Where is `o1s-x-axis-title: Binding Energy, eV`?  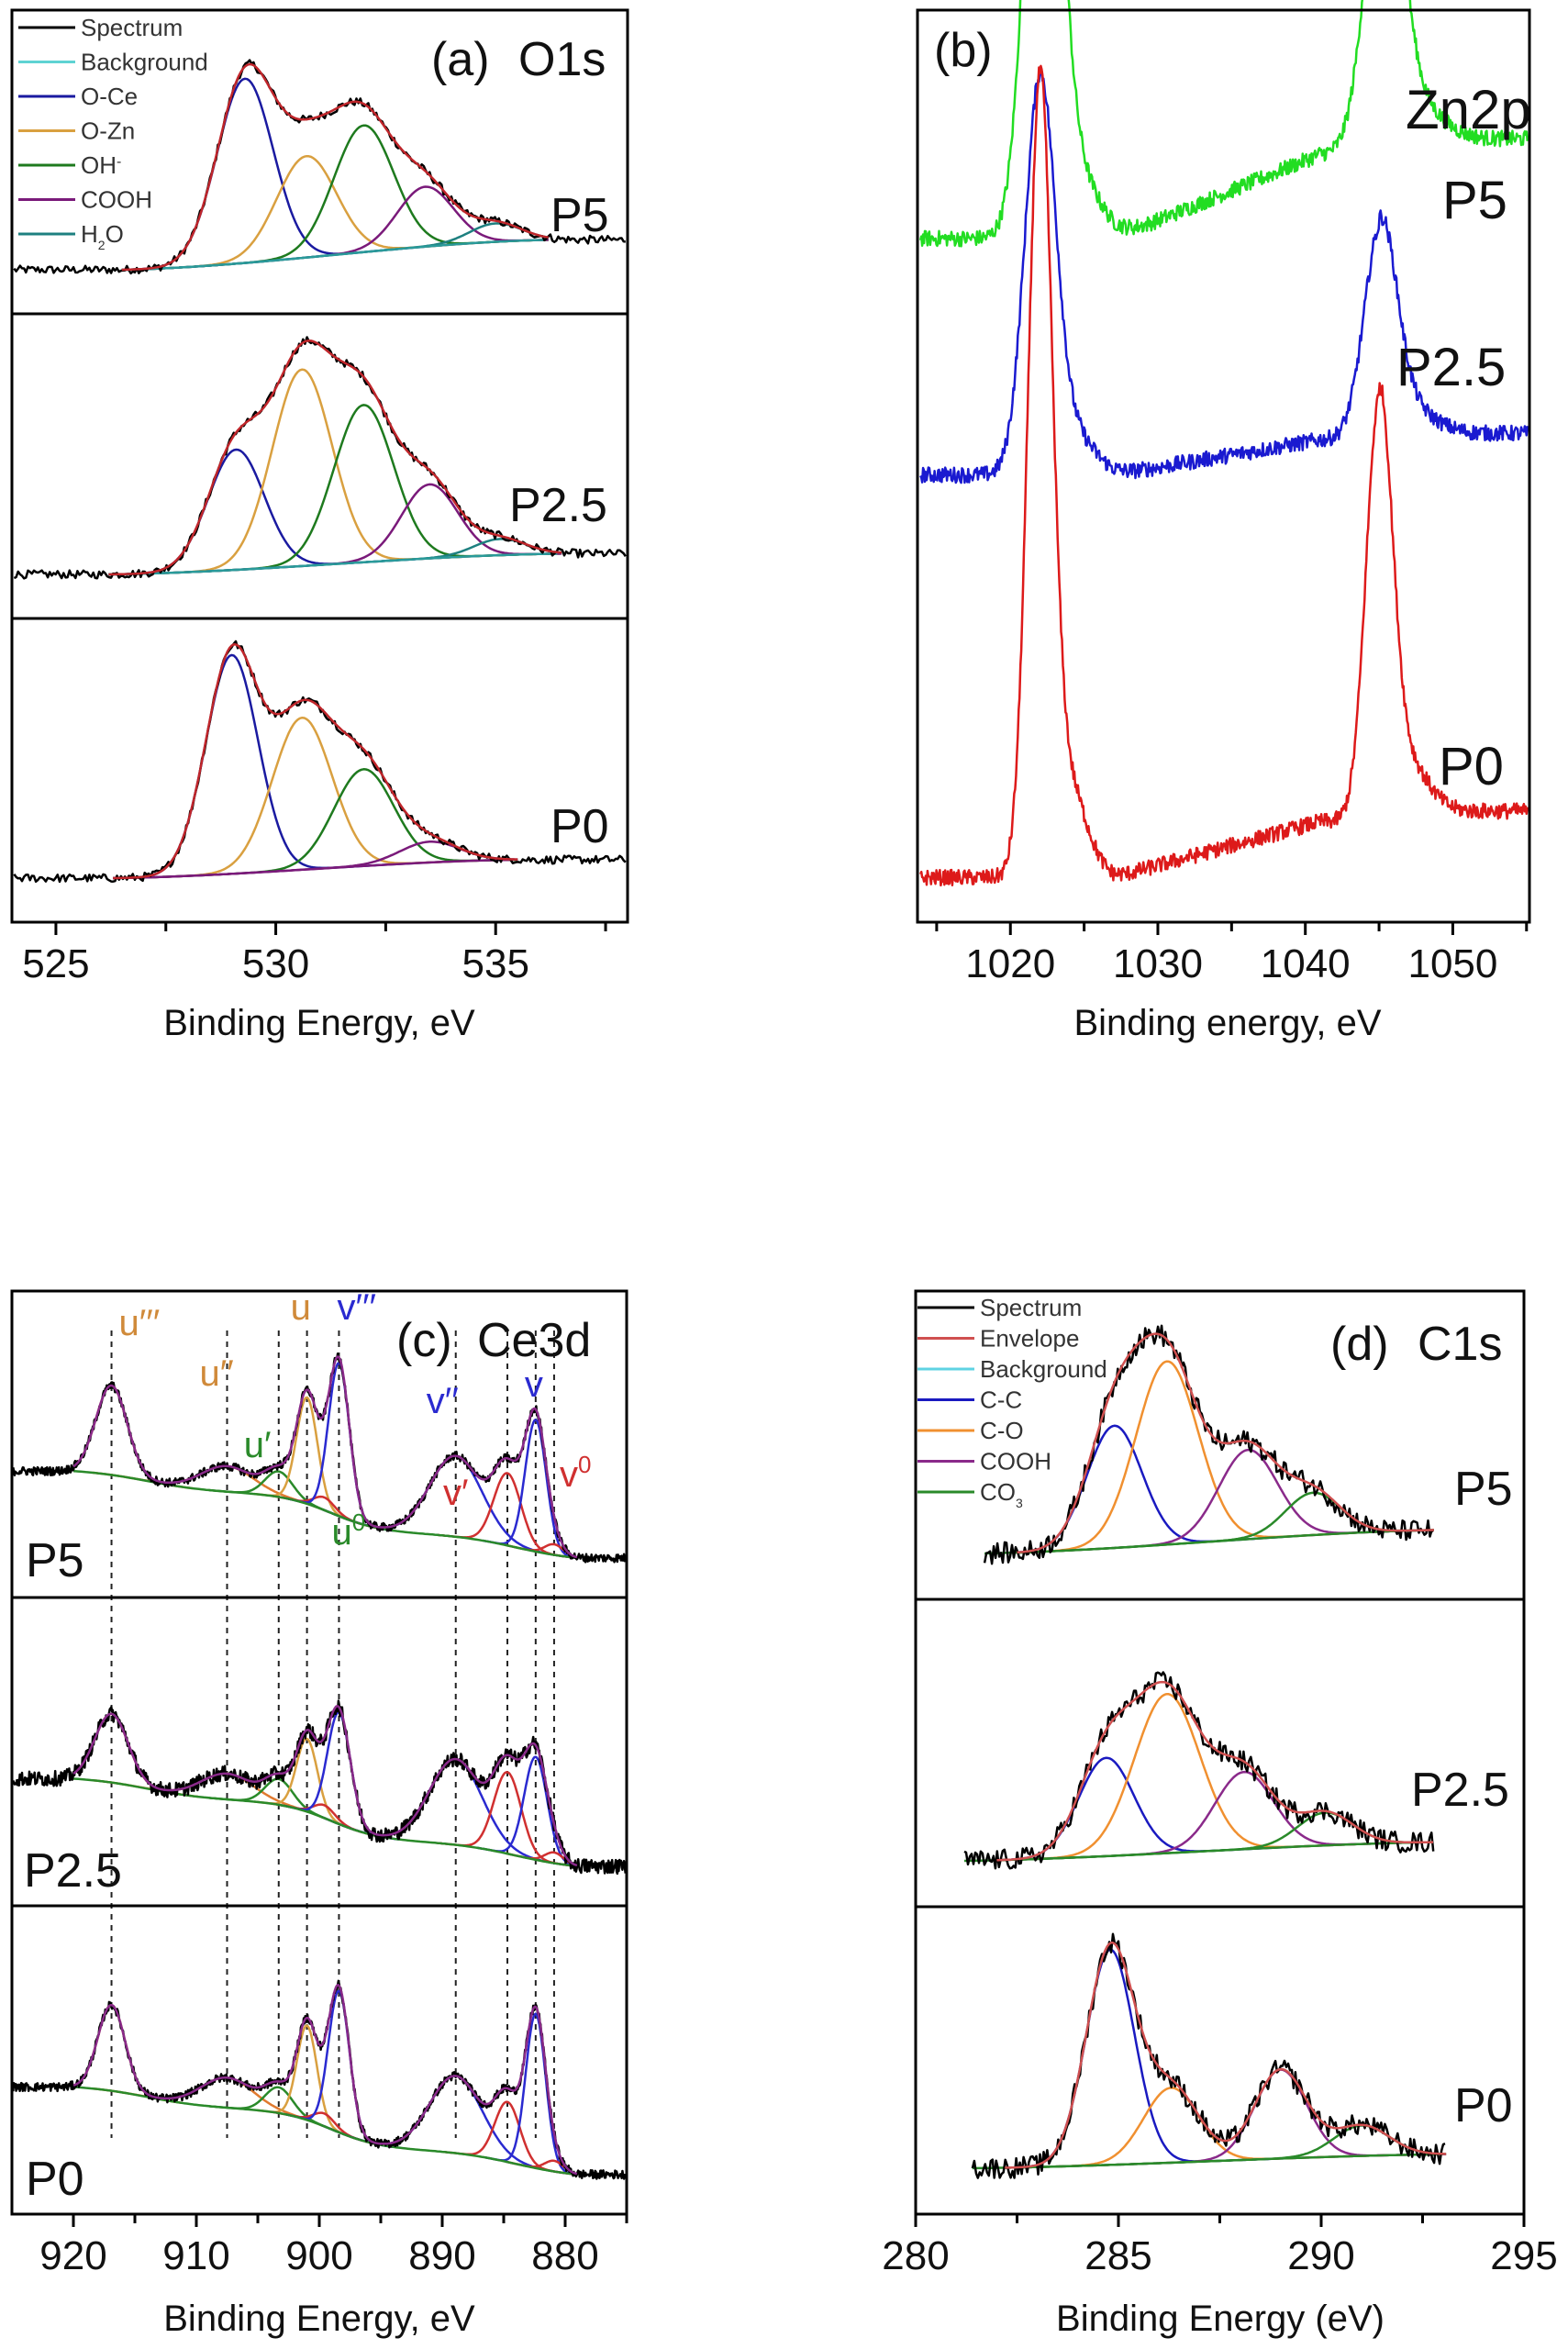
o1s-x-axis-title: Binding Energy, eV is located at coordinates (319, 1023).